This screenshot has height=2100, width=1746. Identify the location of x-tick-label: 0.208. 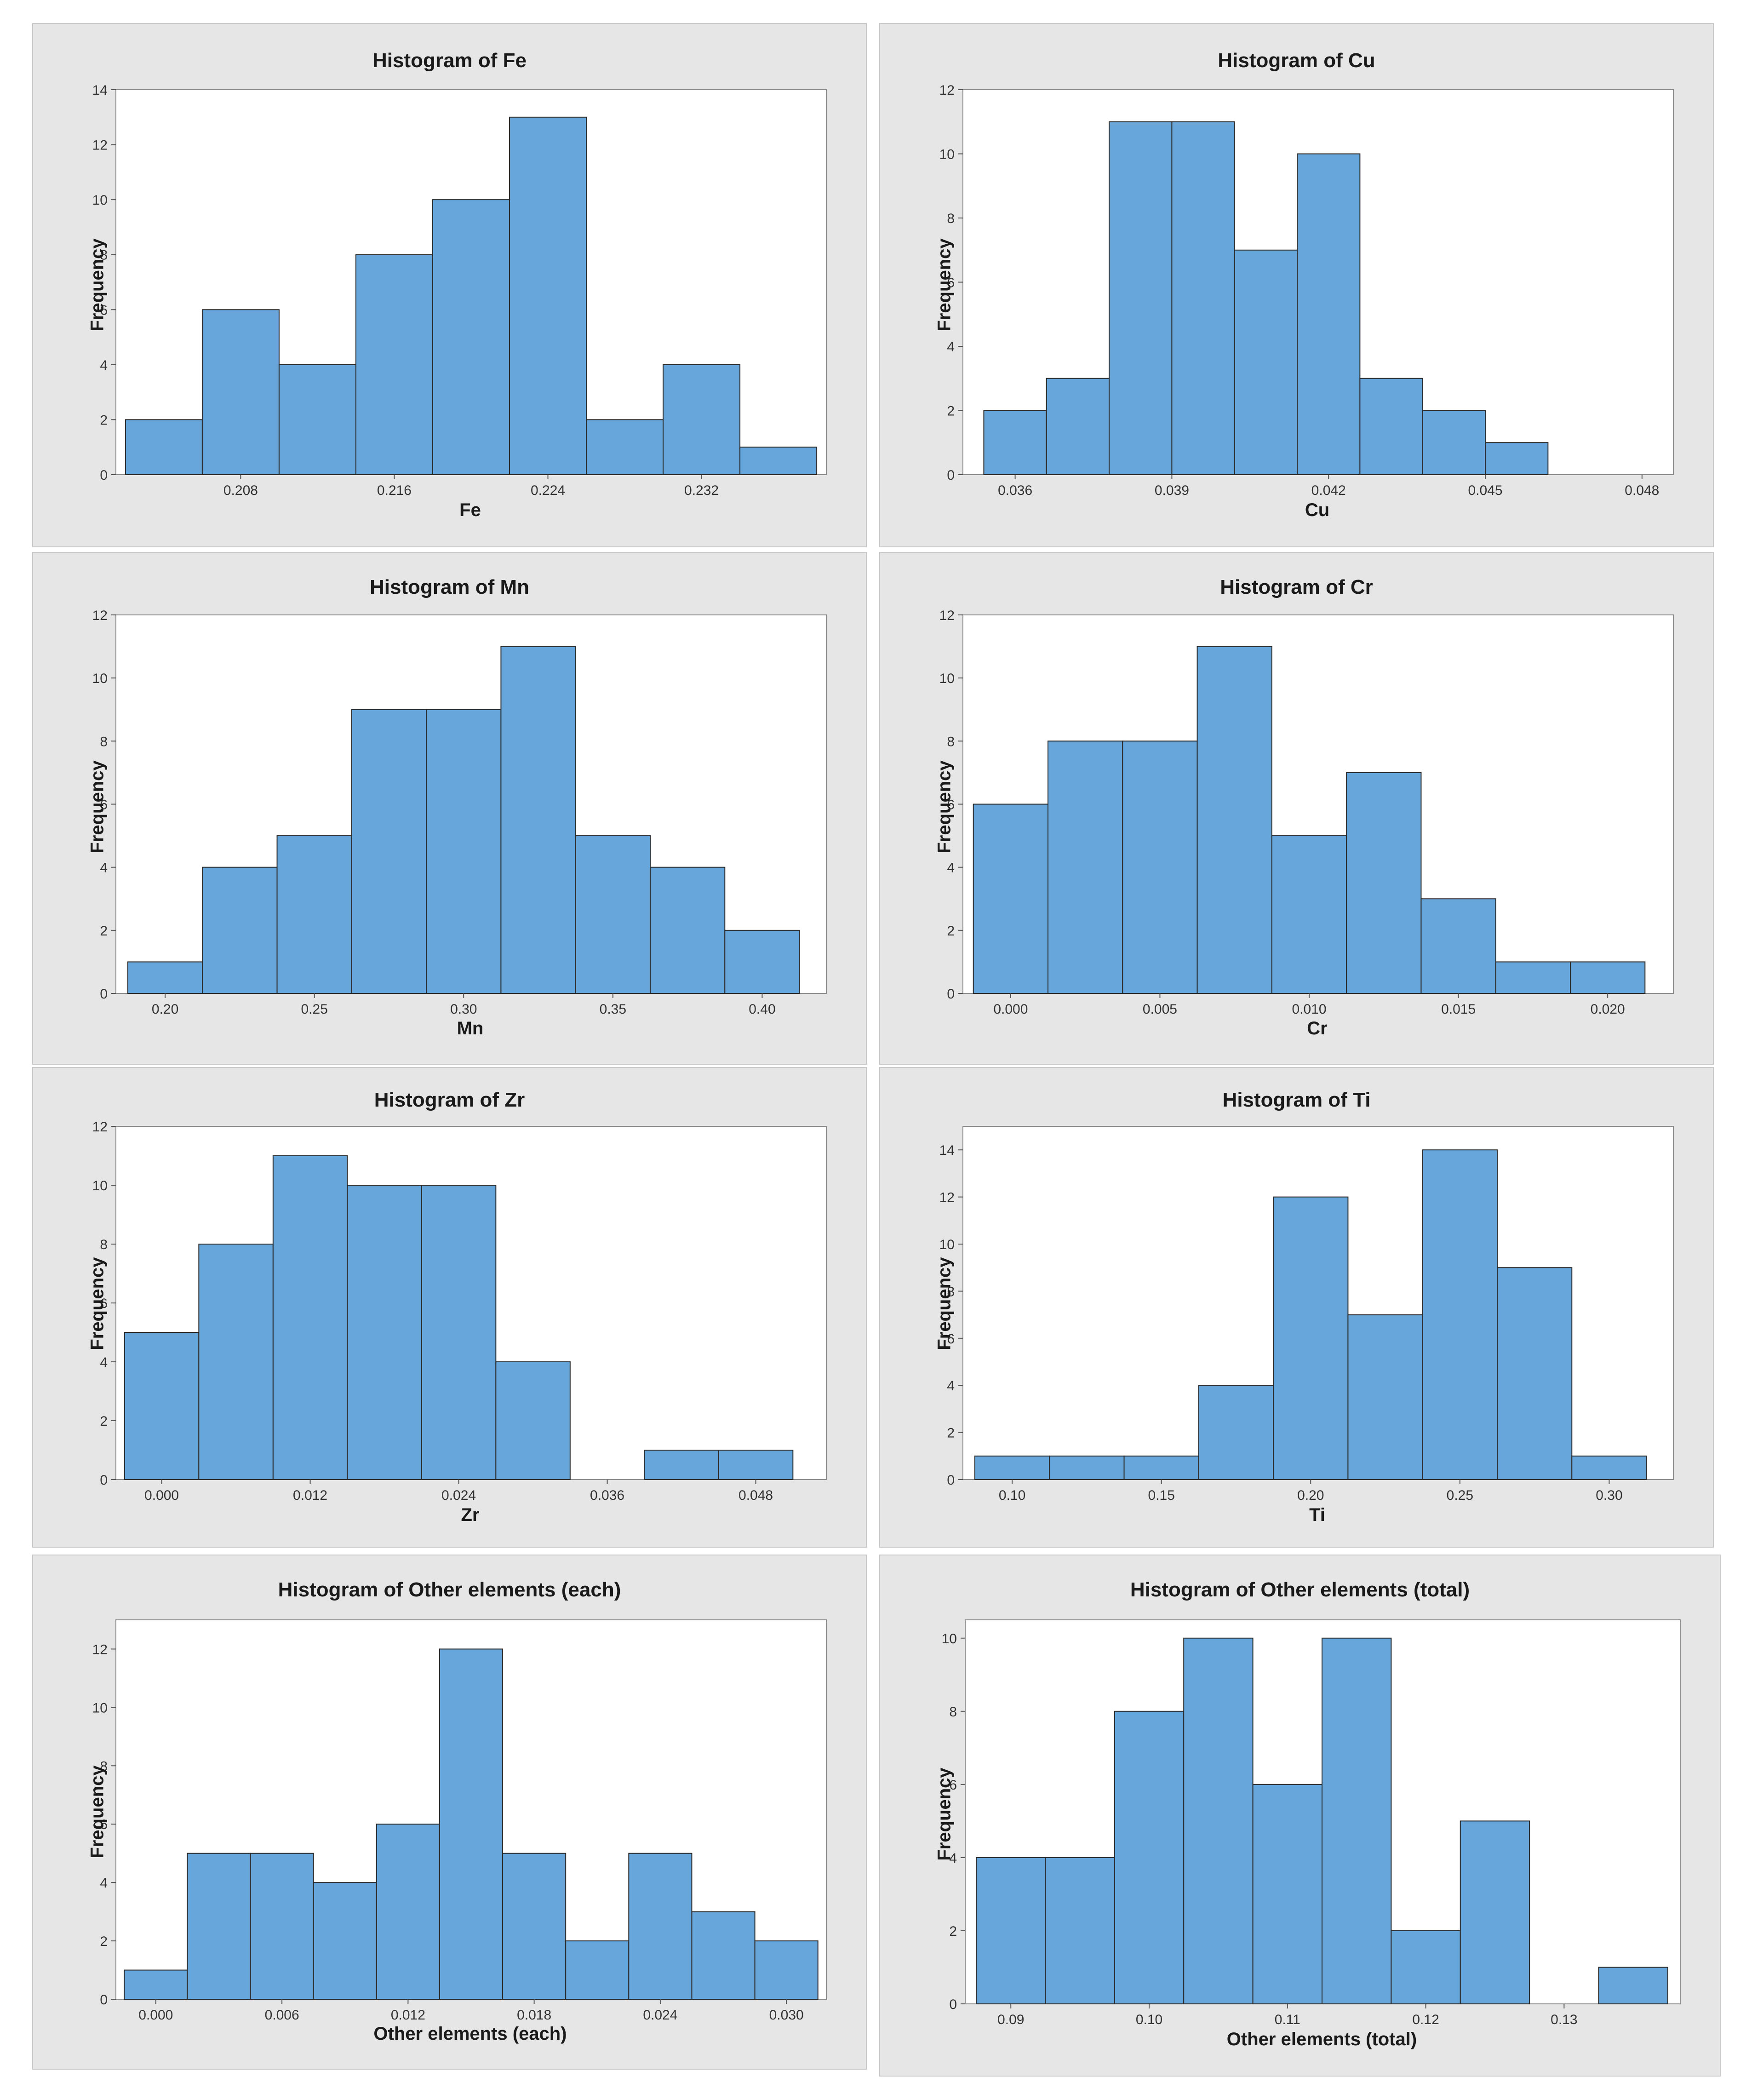
(240, 491).